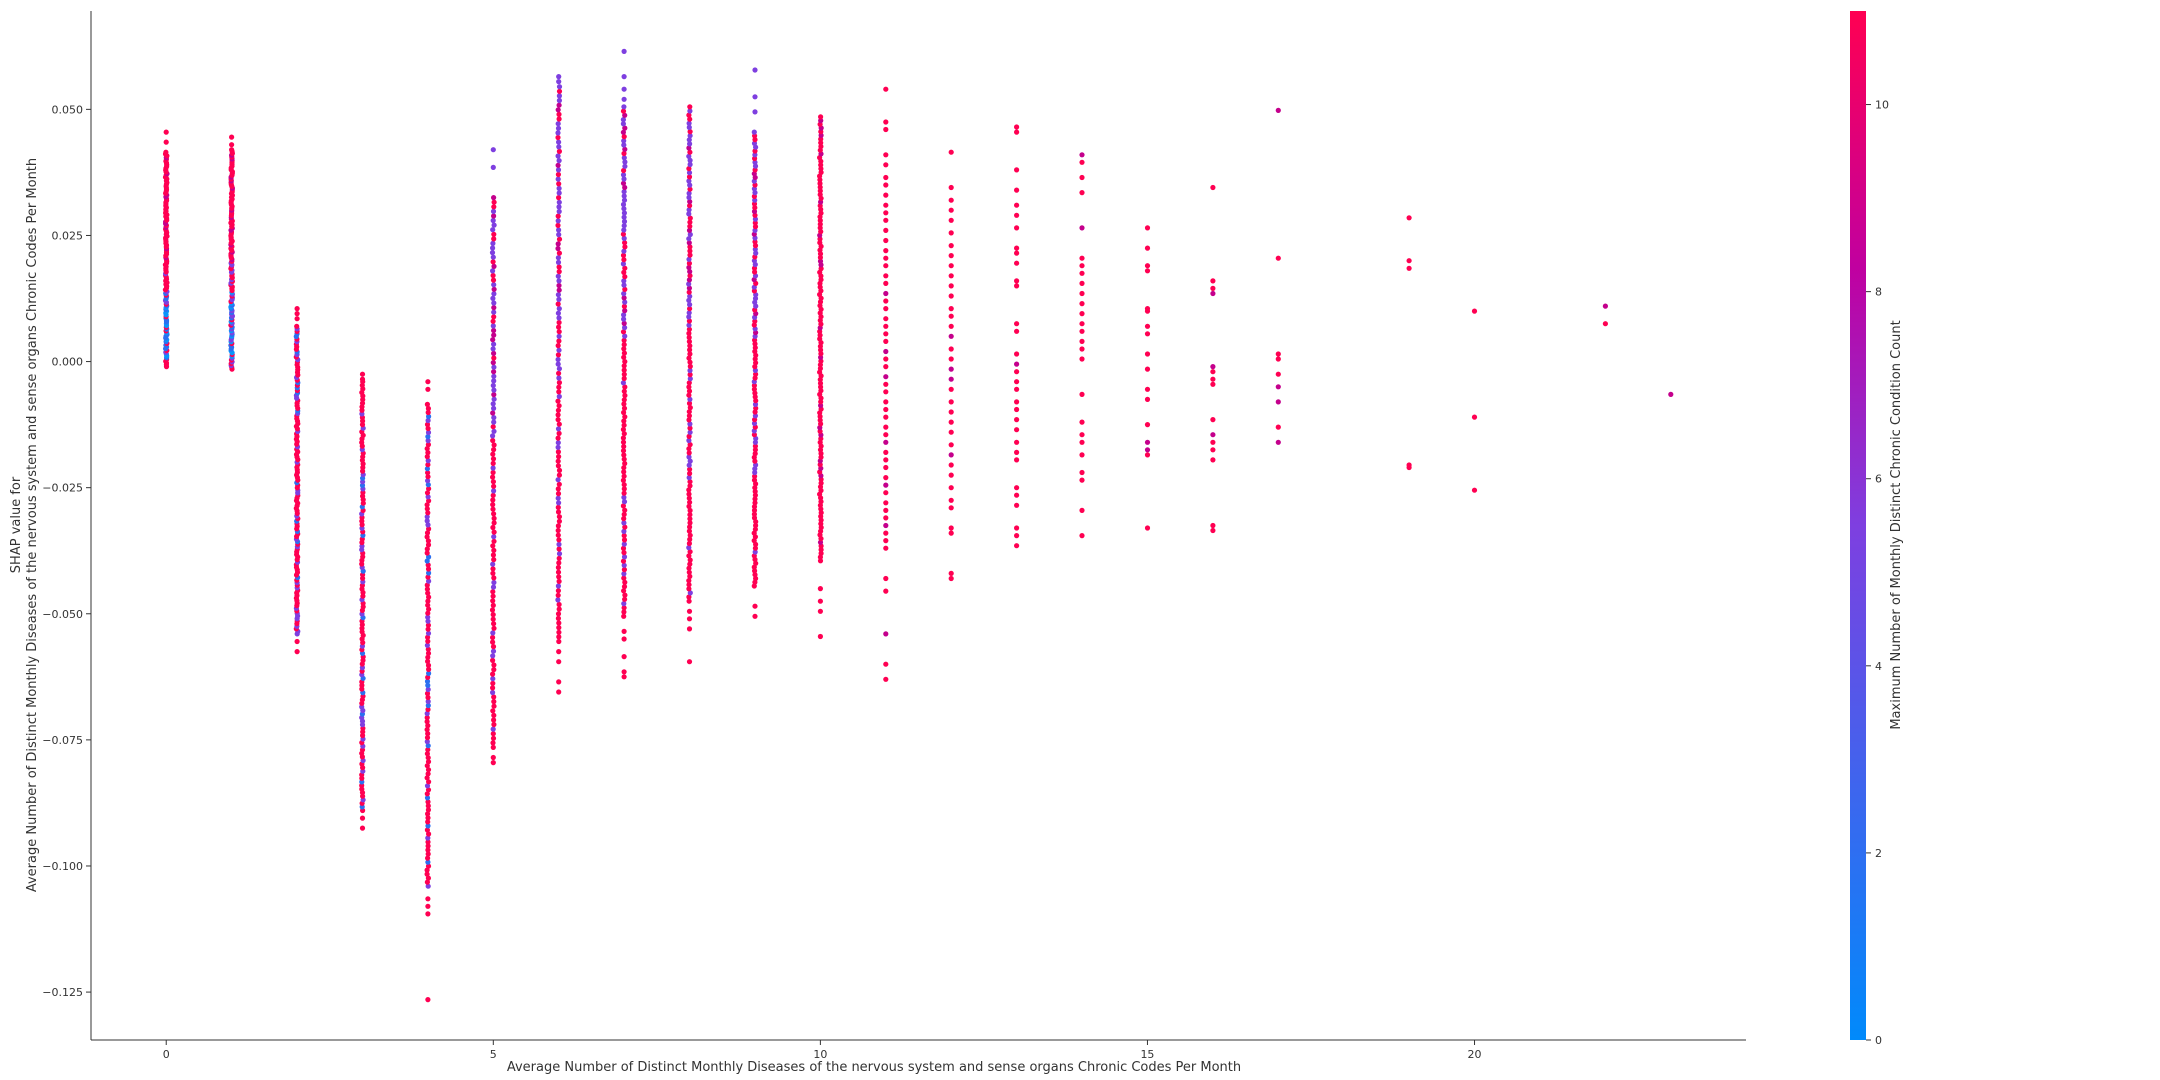 This screenshot has width=2160, height=1080. What do you see at coordinates (62, 866) in the screenshot?
I see `y-tick-label: −0.100` at bounding box center [62, 866].